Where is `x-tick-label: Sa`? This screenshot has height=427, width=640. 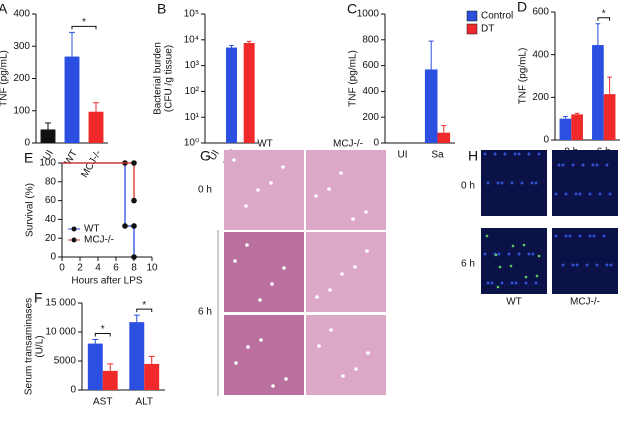 x-tick-label: Sa is located at coordinates (437, 155).